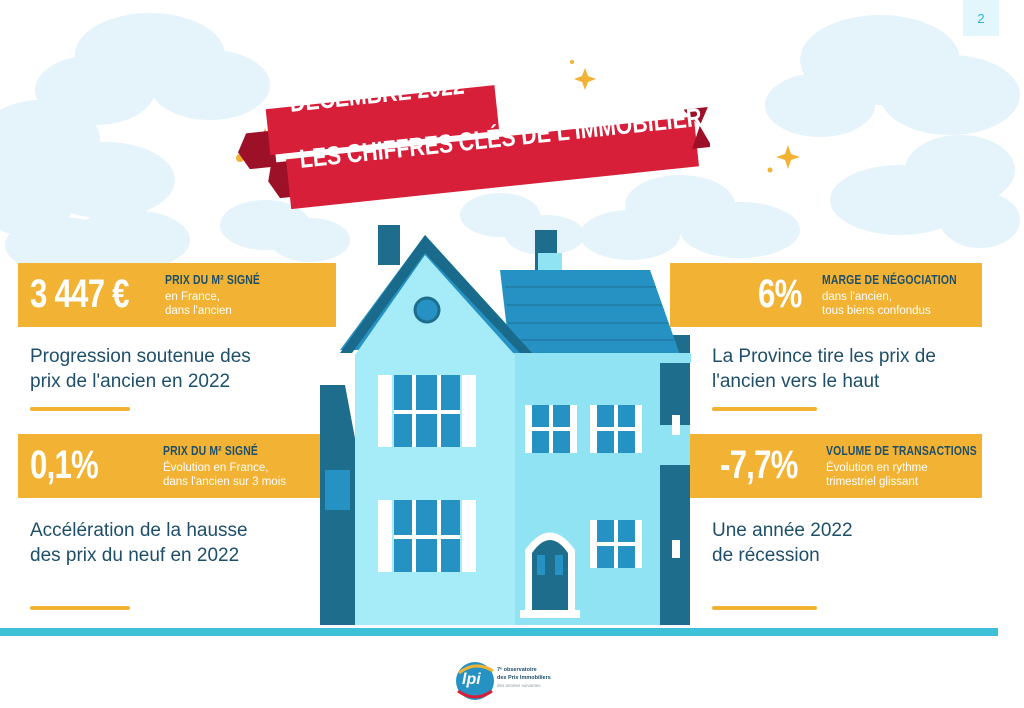 This screenshot has width=1024, height=708. What do you see at coordinates (80, 608) in the screenshot?
I see `divider-left-bottom` at bounding box center [80, 608].